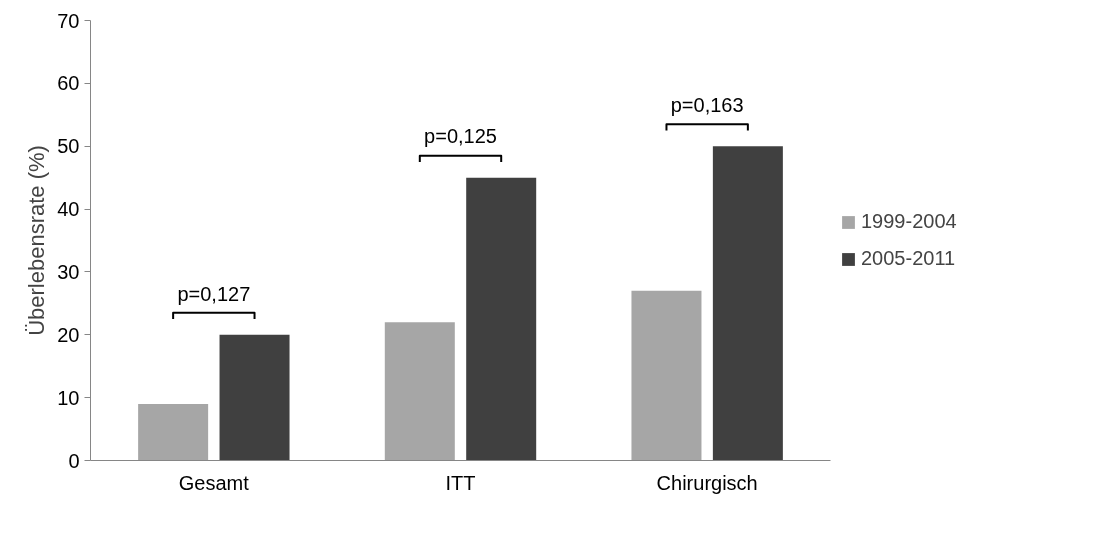 The width and height of the screenshot is (1108, 542). What do you see at coordinates (68, 397) in the screenshot?
I see `y-tick-label: 10` at bounding box center [68, 397].